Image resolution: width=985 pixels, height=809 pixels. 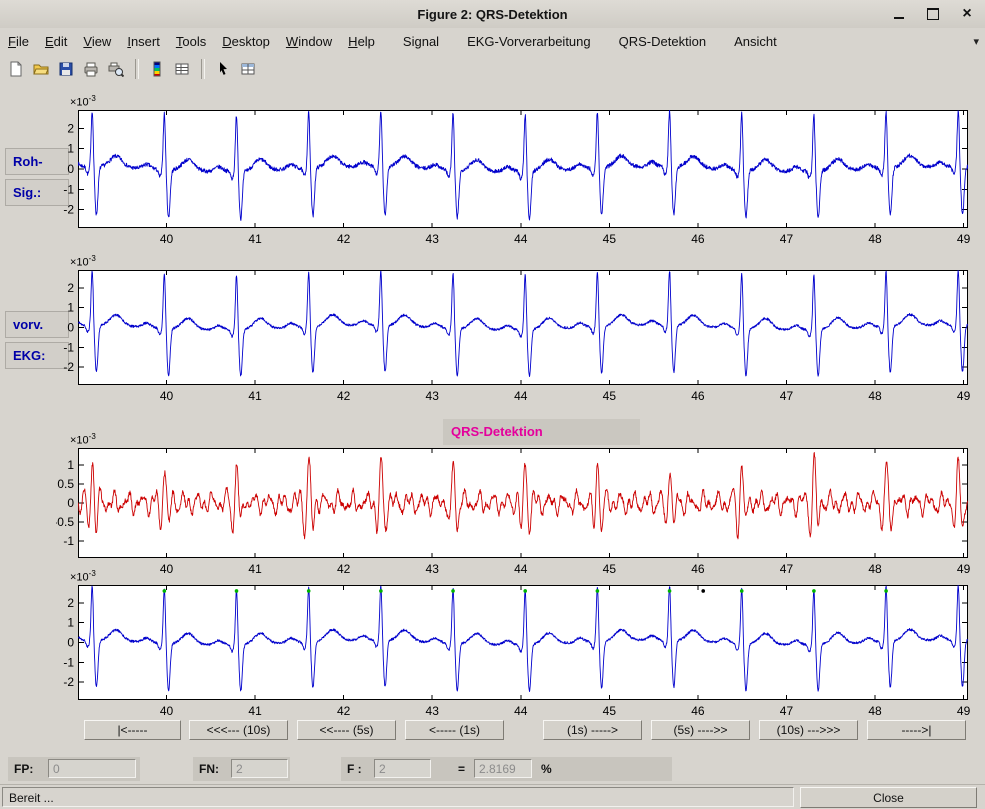 I want to click on nav-forward-5s-button: (5s) ---->>, so click(x=700, y=730).